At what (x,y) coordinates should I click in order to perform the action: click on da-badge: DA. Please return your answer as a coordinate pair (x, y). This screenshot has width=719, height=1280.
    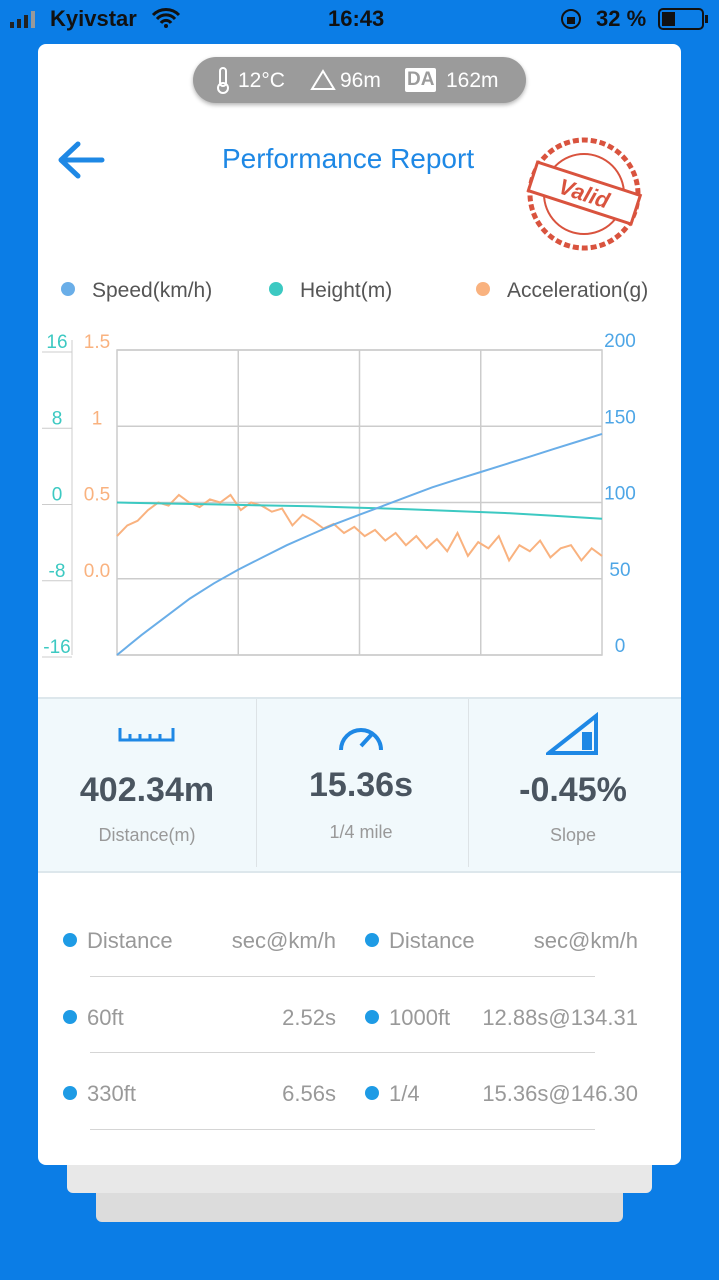
    Looking at the image, I should click on (421, 80).